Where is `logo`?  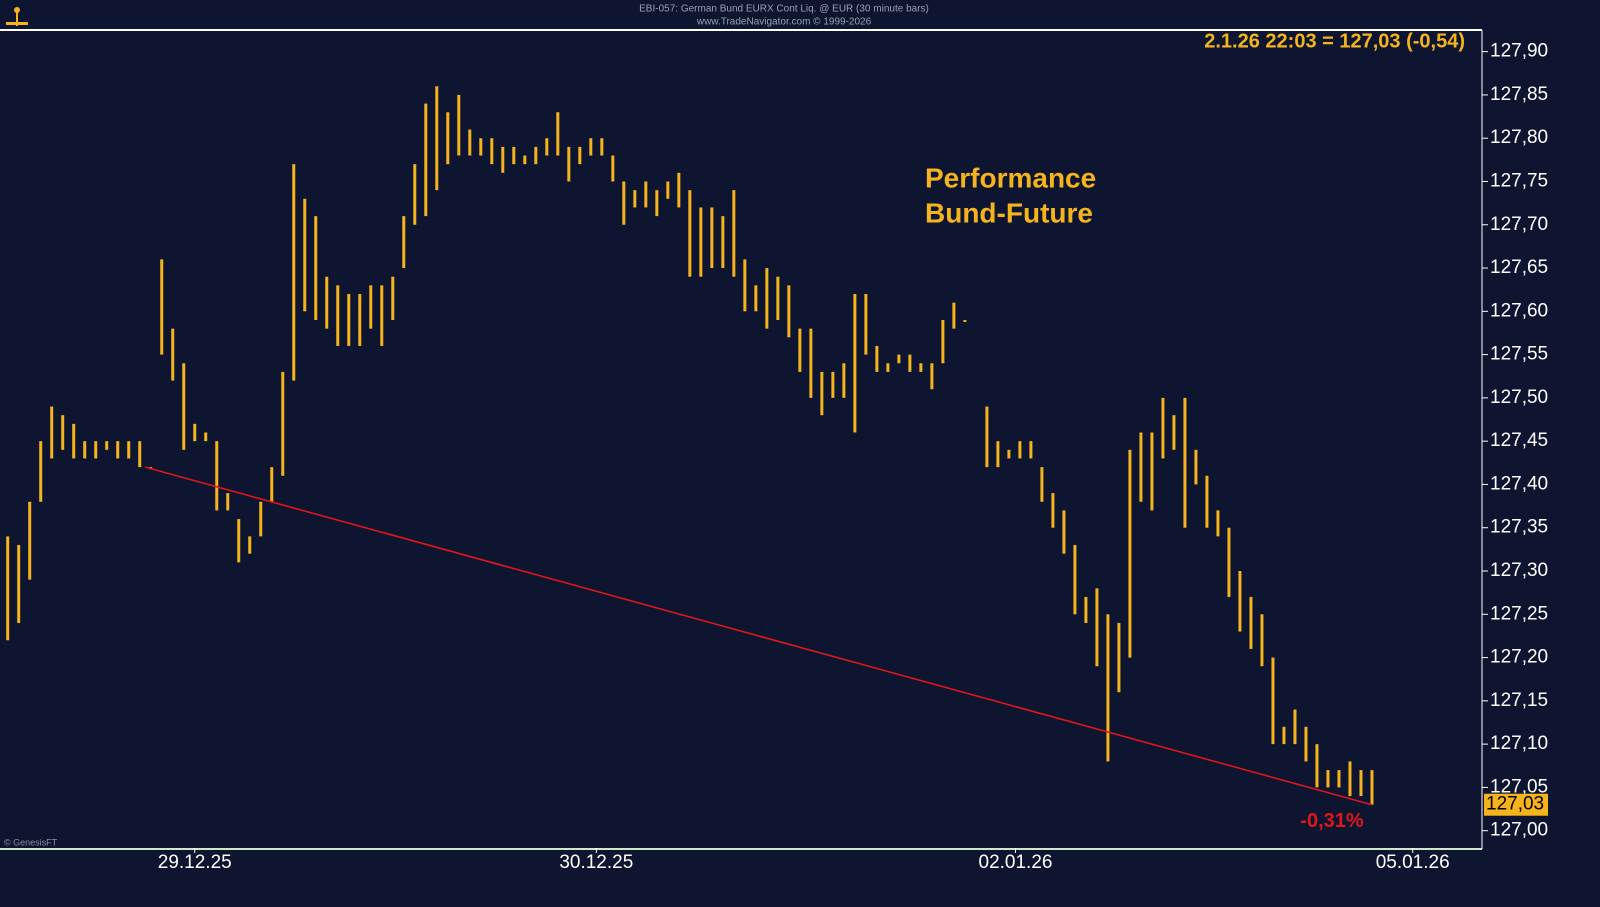 logo is located at coordinates (17, 16).